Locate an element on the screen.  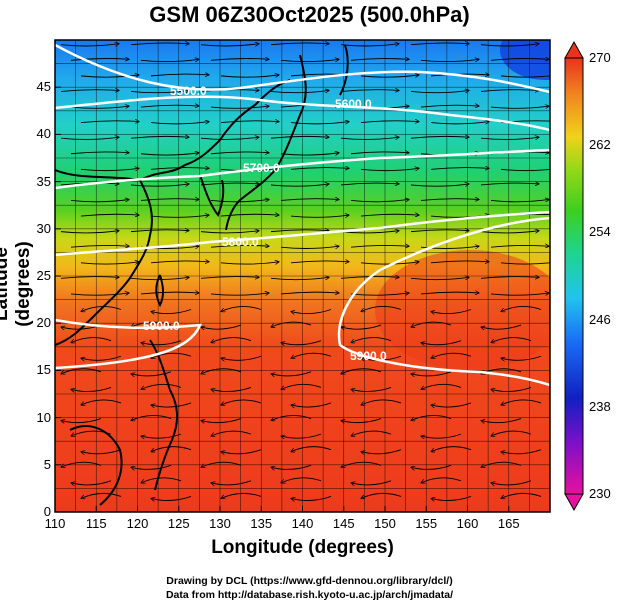
coast-korea is located at coordinates (212, 195).